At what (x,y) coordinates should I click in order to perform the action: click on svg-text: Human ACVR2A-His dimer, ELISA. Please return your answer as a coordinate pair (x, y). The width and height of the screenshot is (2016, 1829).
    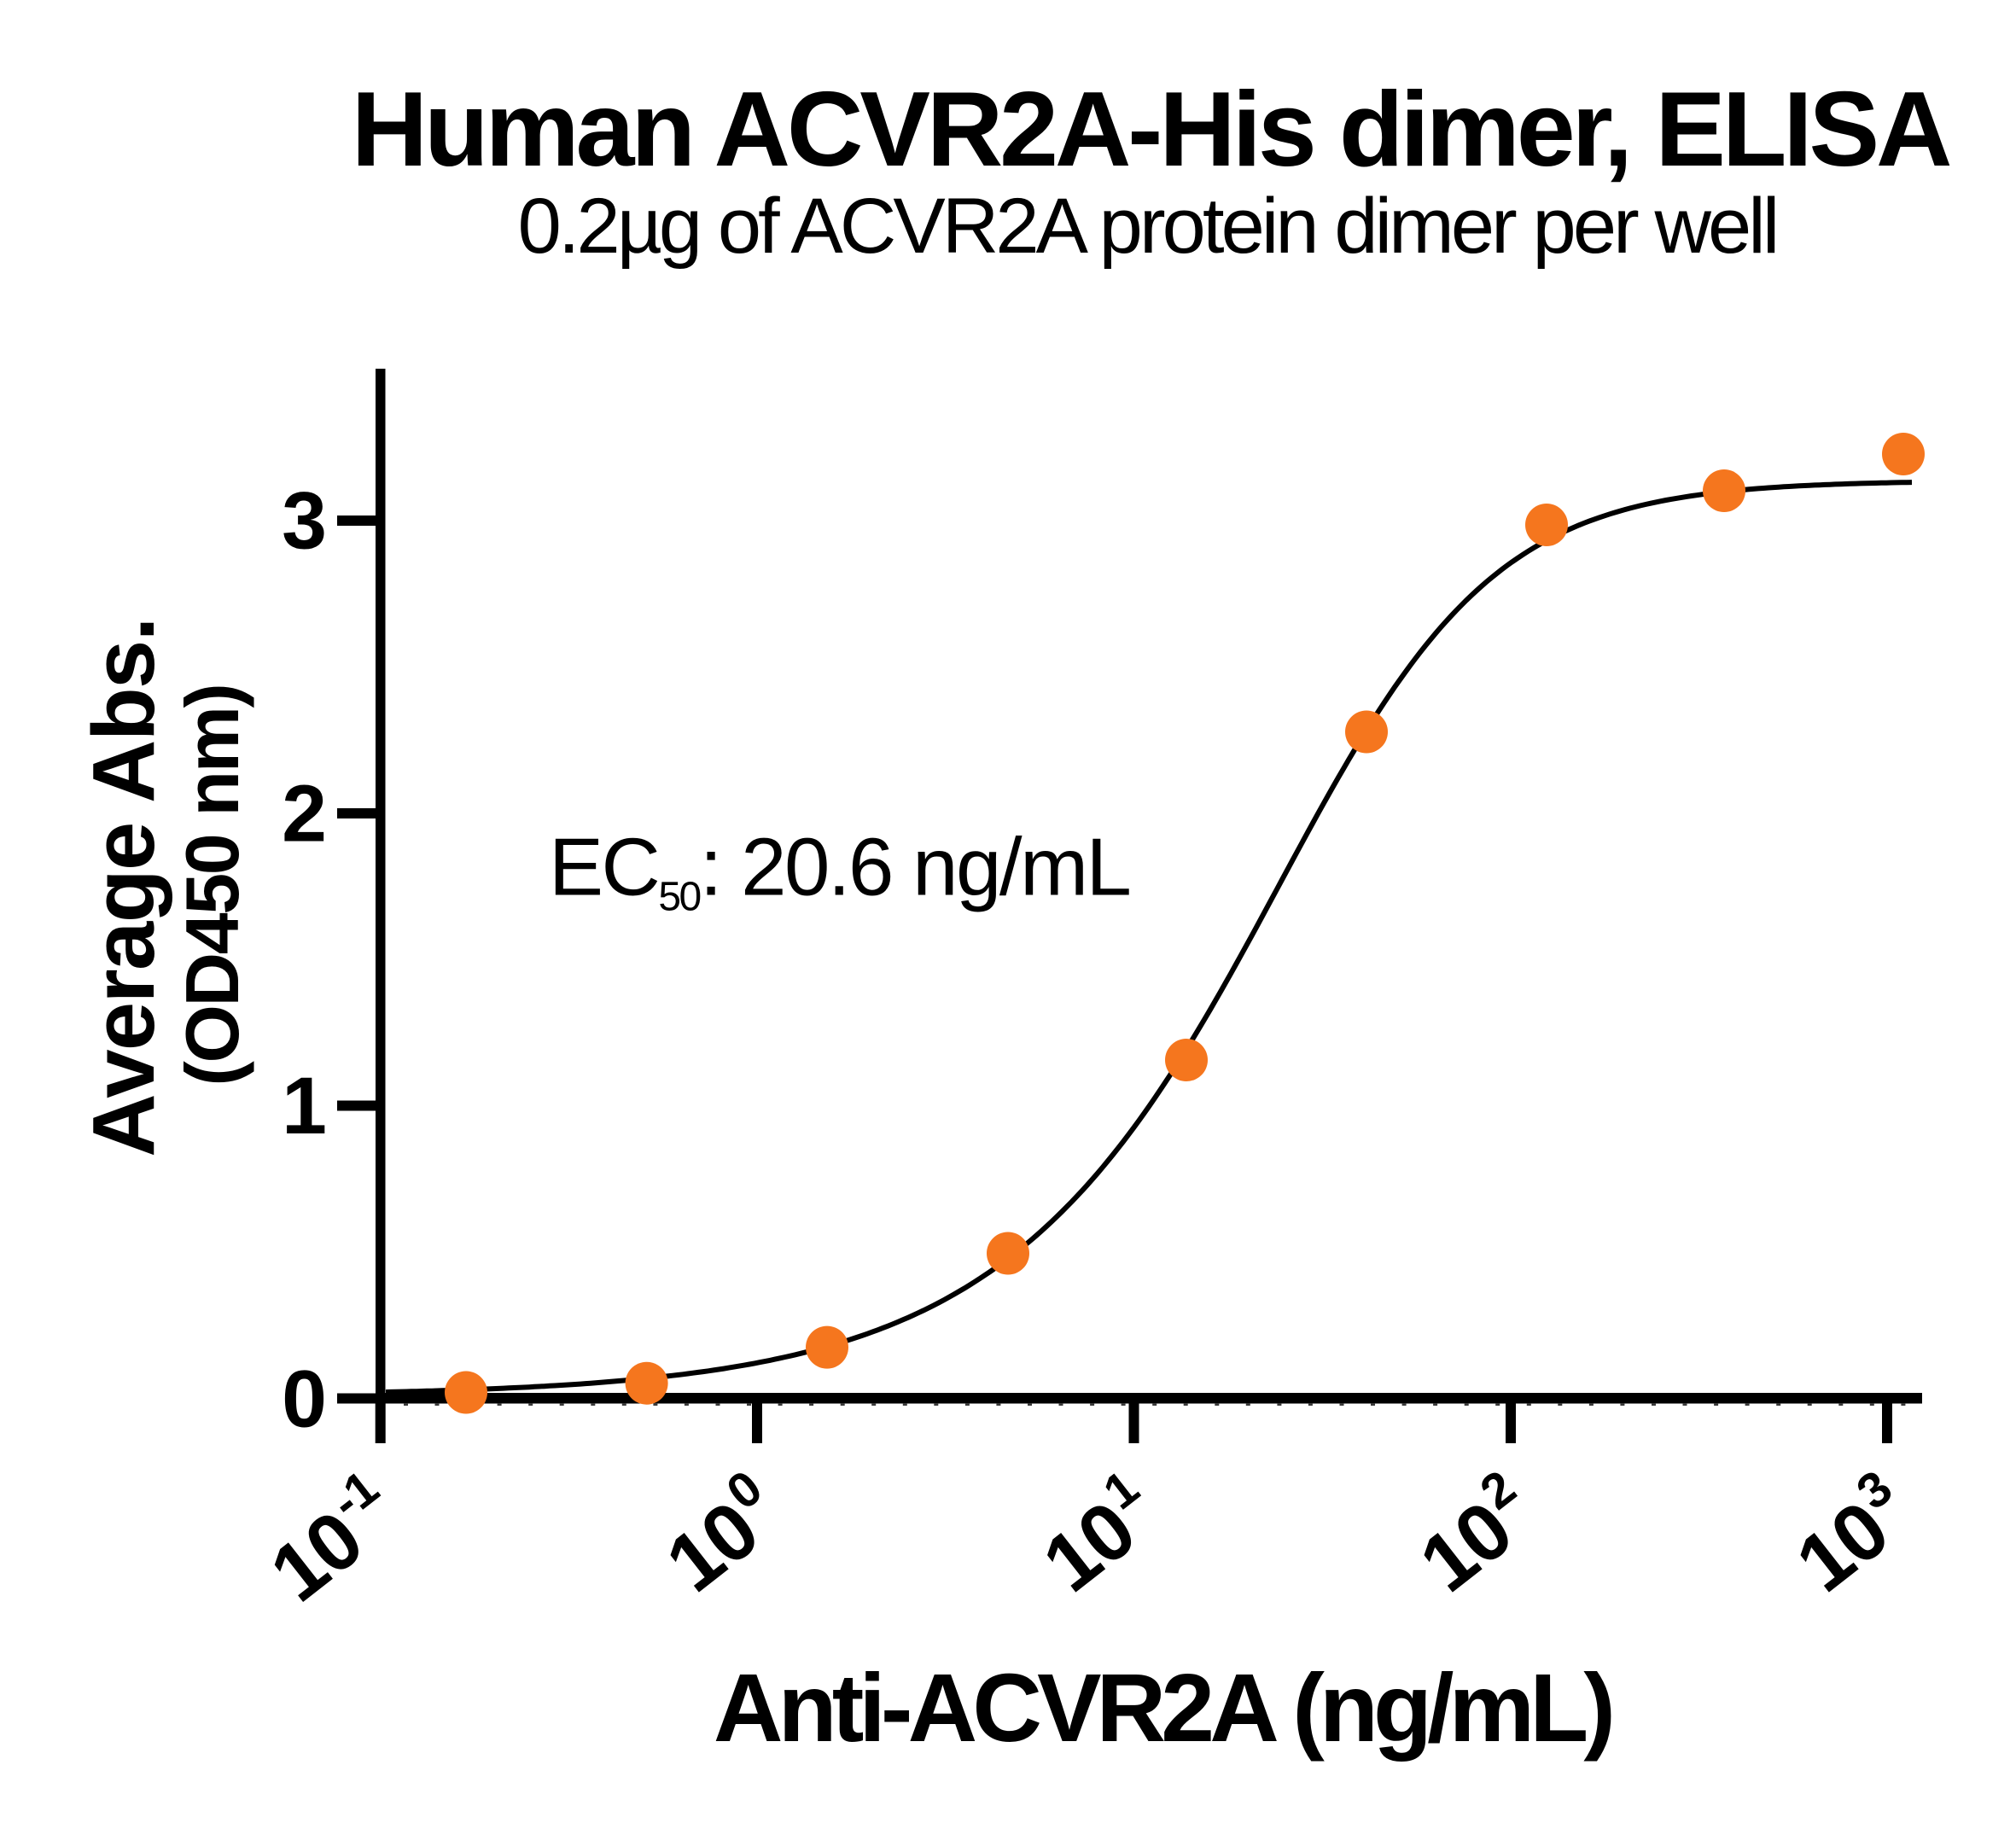
    Looking at the image, I should click on (1151, 130).